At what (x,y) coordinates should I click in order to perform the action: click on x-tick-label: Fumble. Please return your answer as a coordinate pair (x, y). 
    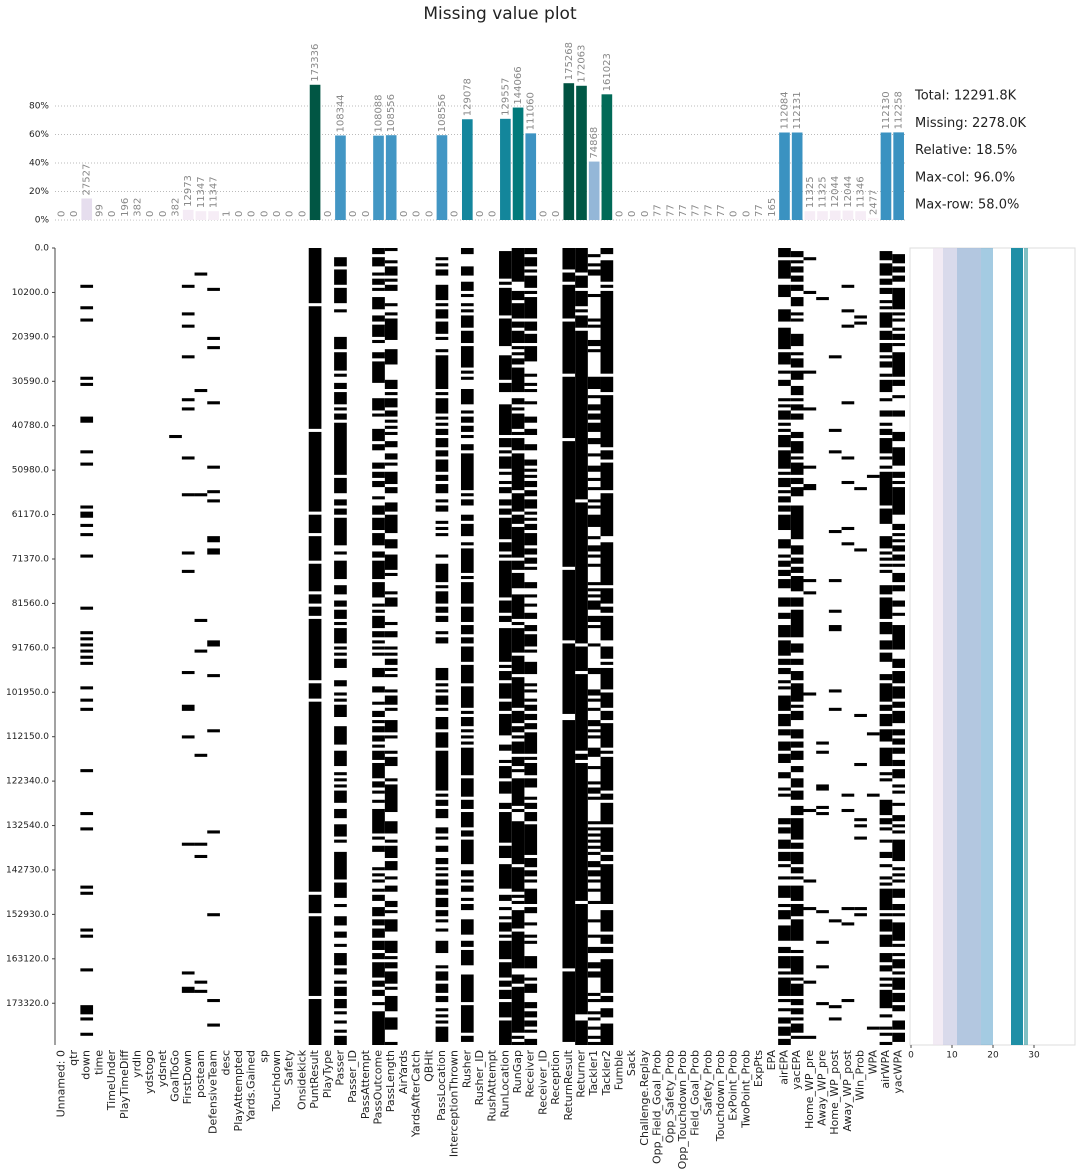
    Looking at the image, I should click on (619, 1070).